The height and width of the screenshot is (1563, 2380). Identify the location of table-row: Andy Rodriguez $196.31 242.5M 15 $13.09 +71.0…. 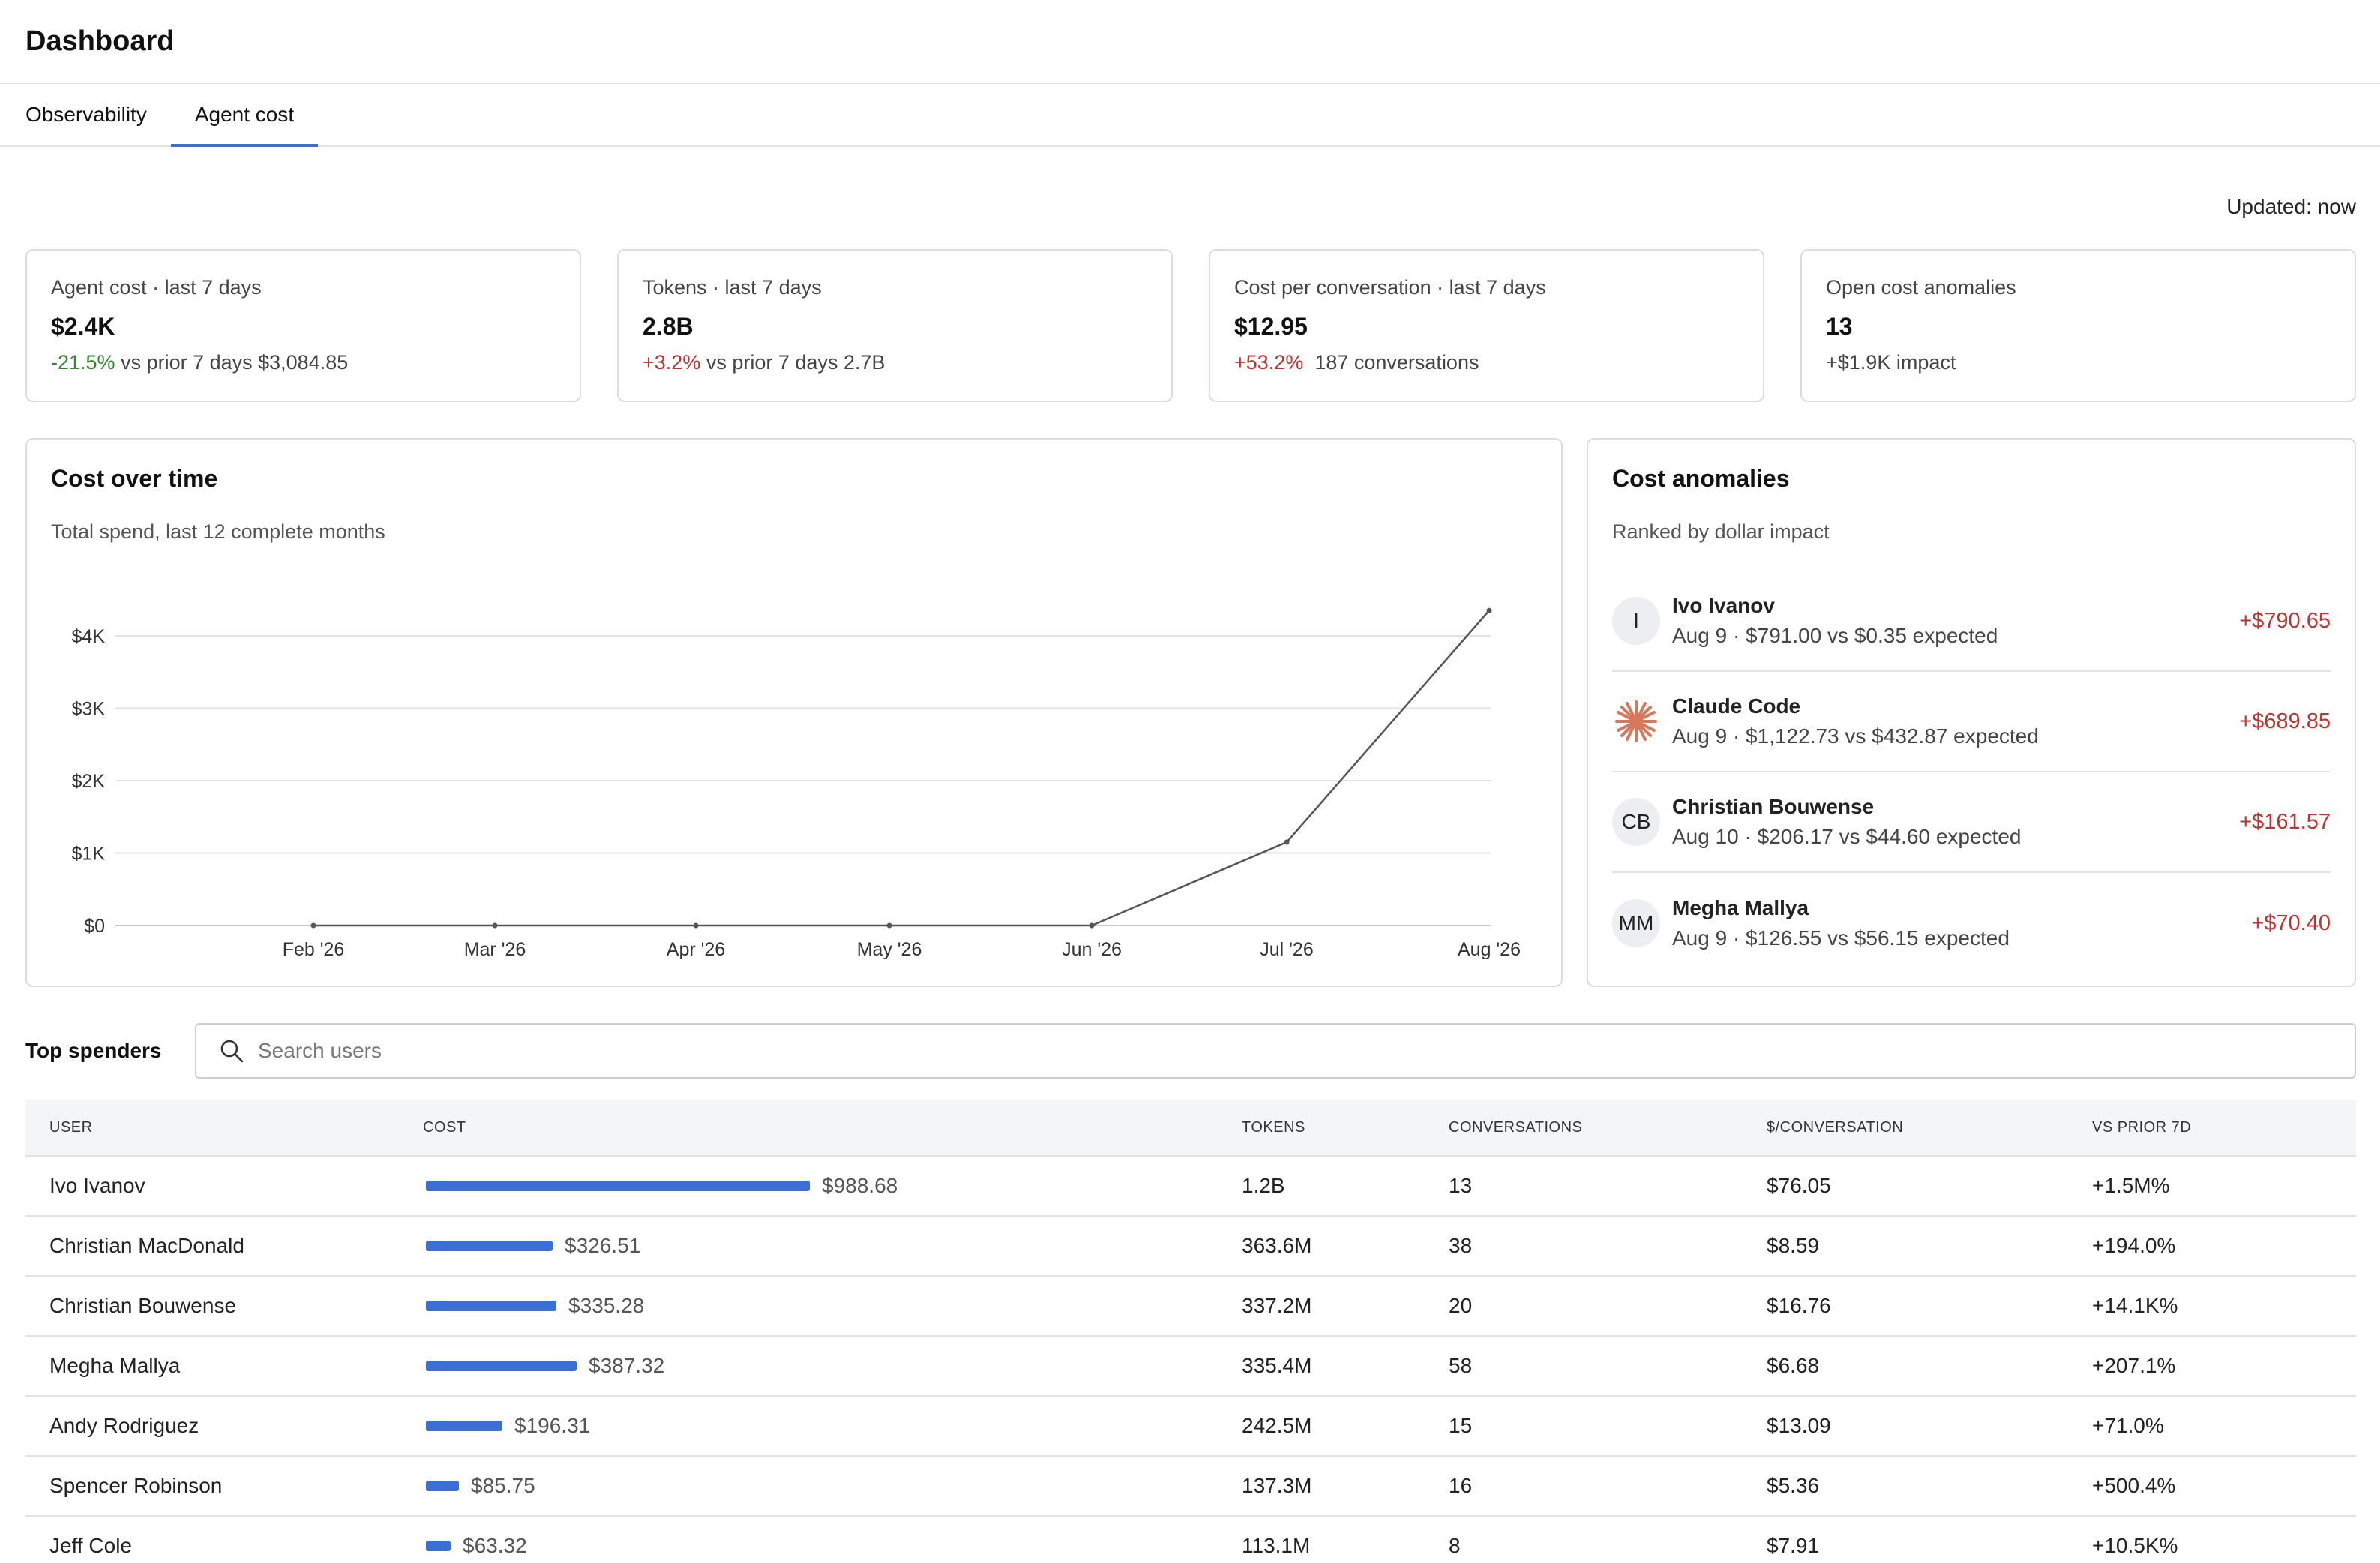
(1190, 1426).